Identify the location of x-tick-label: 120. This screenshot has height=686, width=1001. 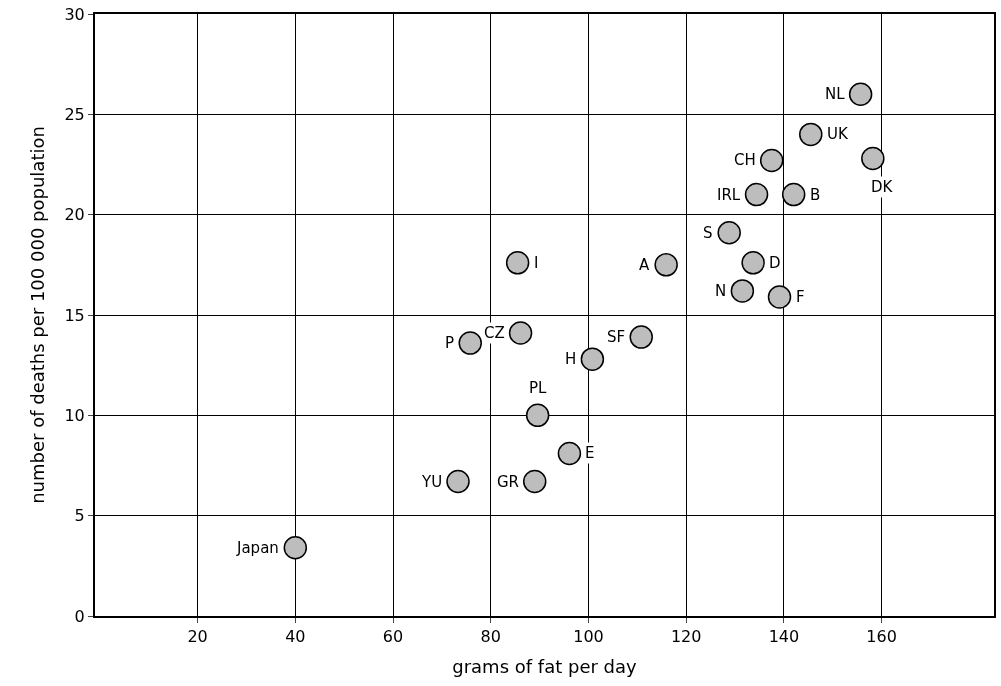
(686, 637).